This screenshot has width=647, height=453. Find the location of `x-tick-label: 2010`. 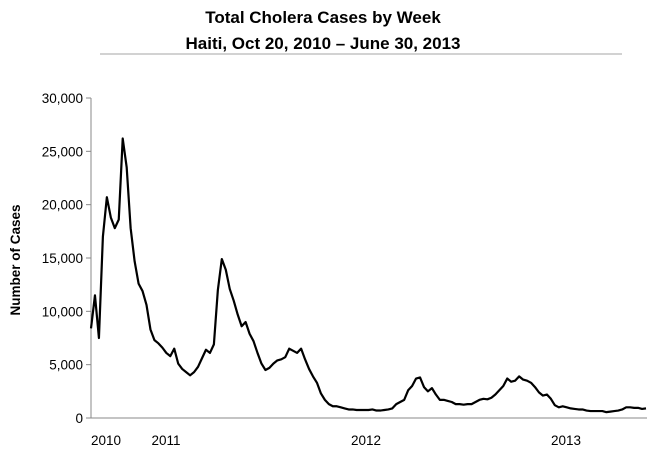

x-tick-label: 2010 is located at coordinates (106, 440).